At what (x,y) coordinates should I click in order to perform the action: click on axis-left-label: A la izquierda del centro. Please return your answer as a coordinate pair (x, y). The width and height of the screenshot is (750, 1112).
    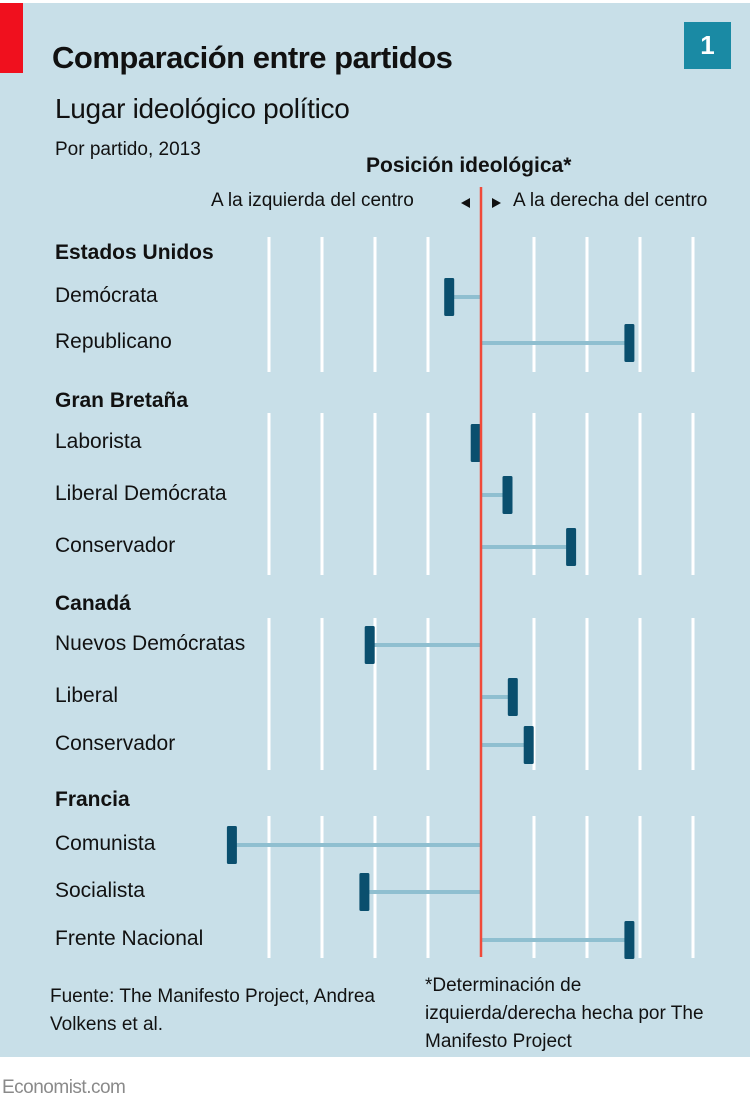
    Looking at the image, I should click on (312, 200).